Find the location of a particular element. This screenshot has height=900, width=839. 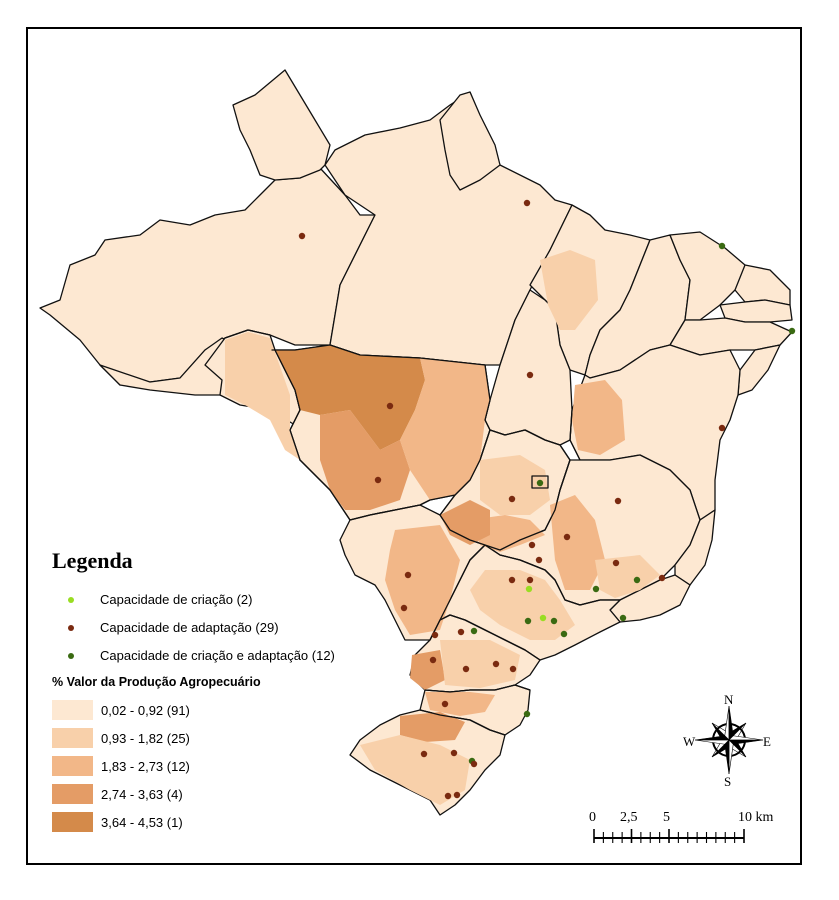

shade-pr-east is located at coordinates (480, 664).